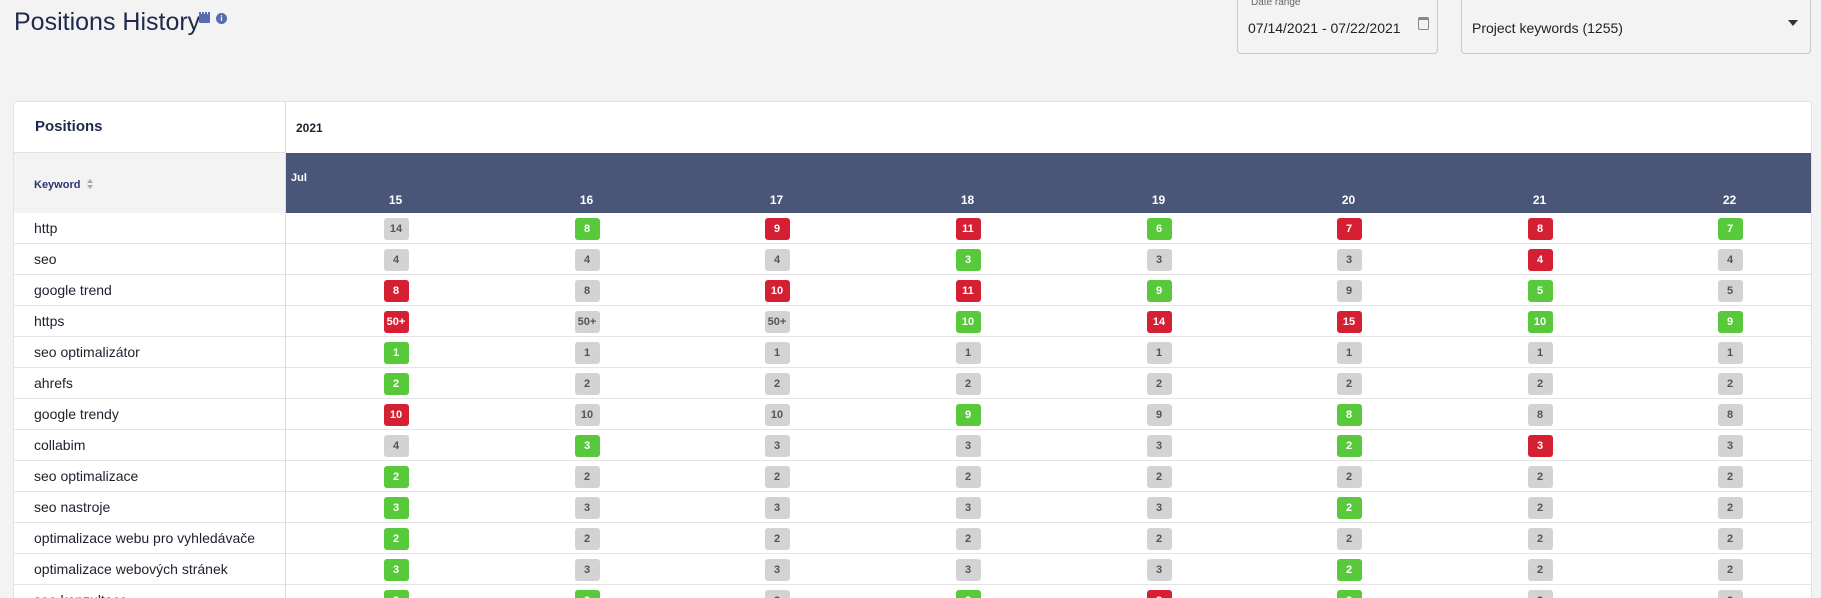 The width and height of the screenshot is (1821, 598). What do you see at coordinates (1159, 229) in the screenshot?
I see `position-badge: 6` at bounding box center [1159, 229].